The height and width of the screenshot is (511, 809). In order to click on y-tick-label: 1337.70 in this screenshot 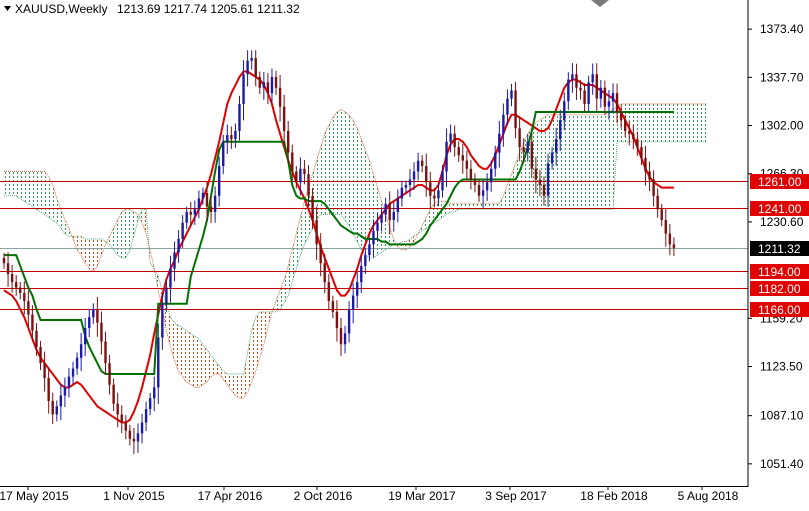, I will do `click(782, 77)`.